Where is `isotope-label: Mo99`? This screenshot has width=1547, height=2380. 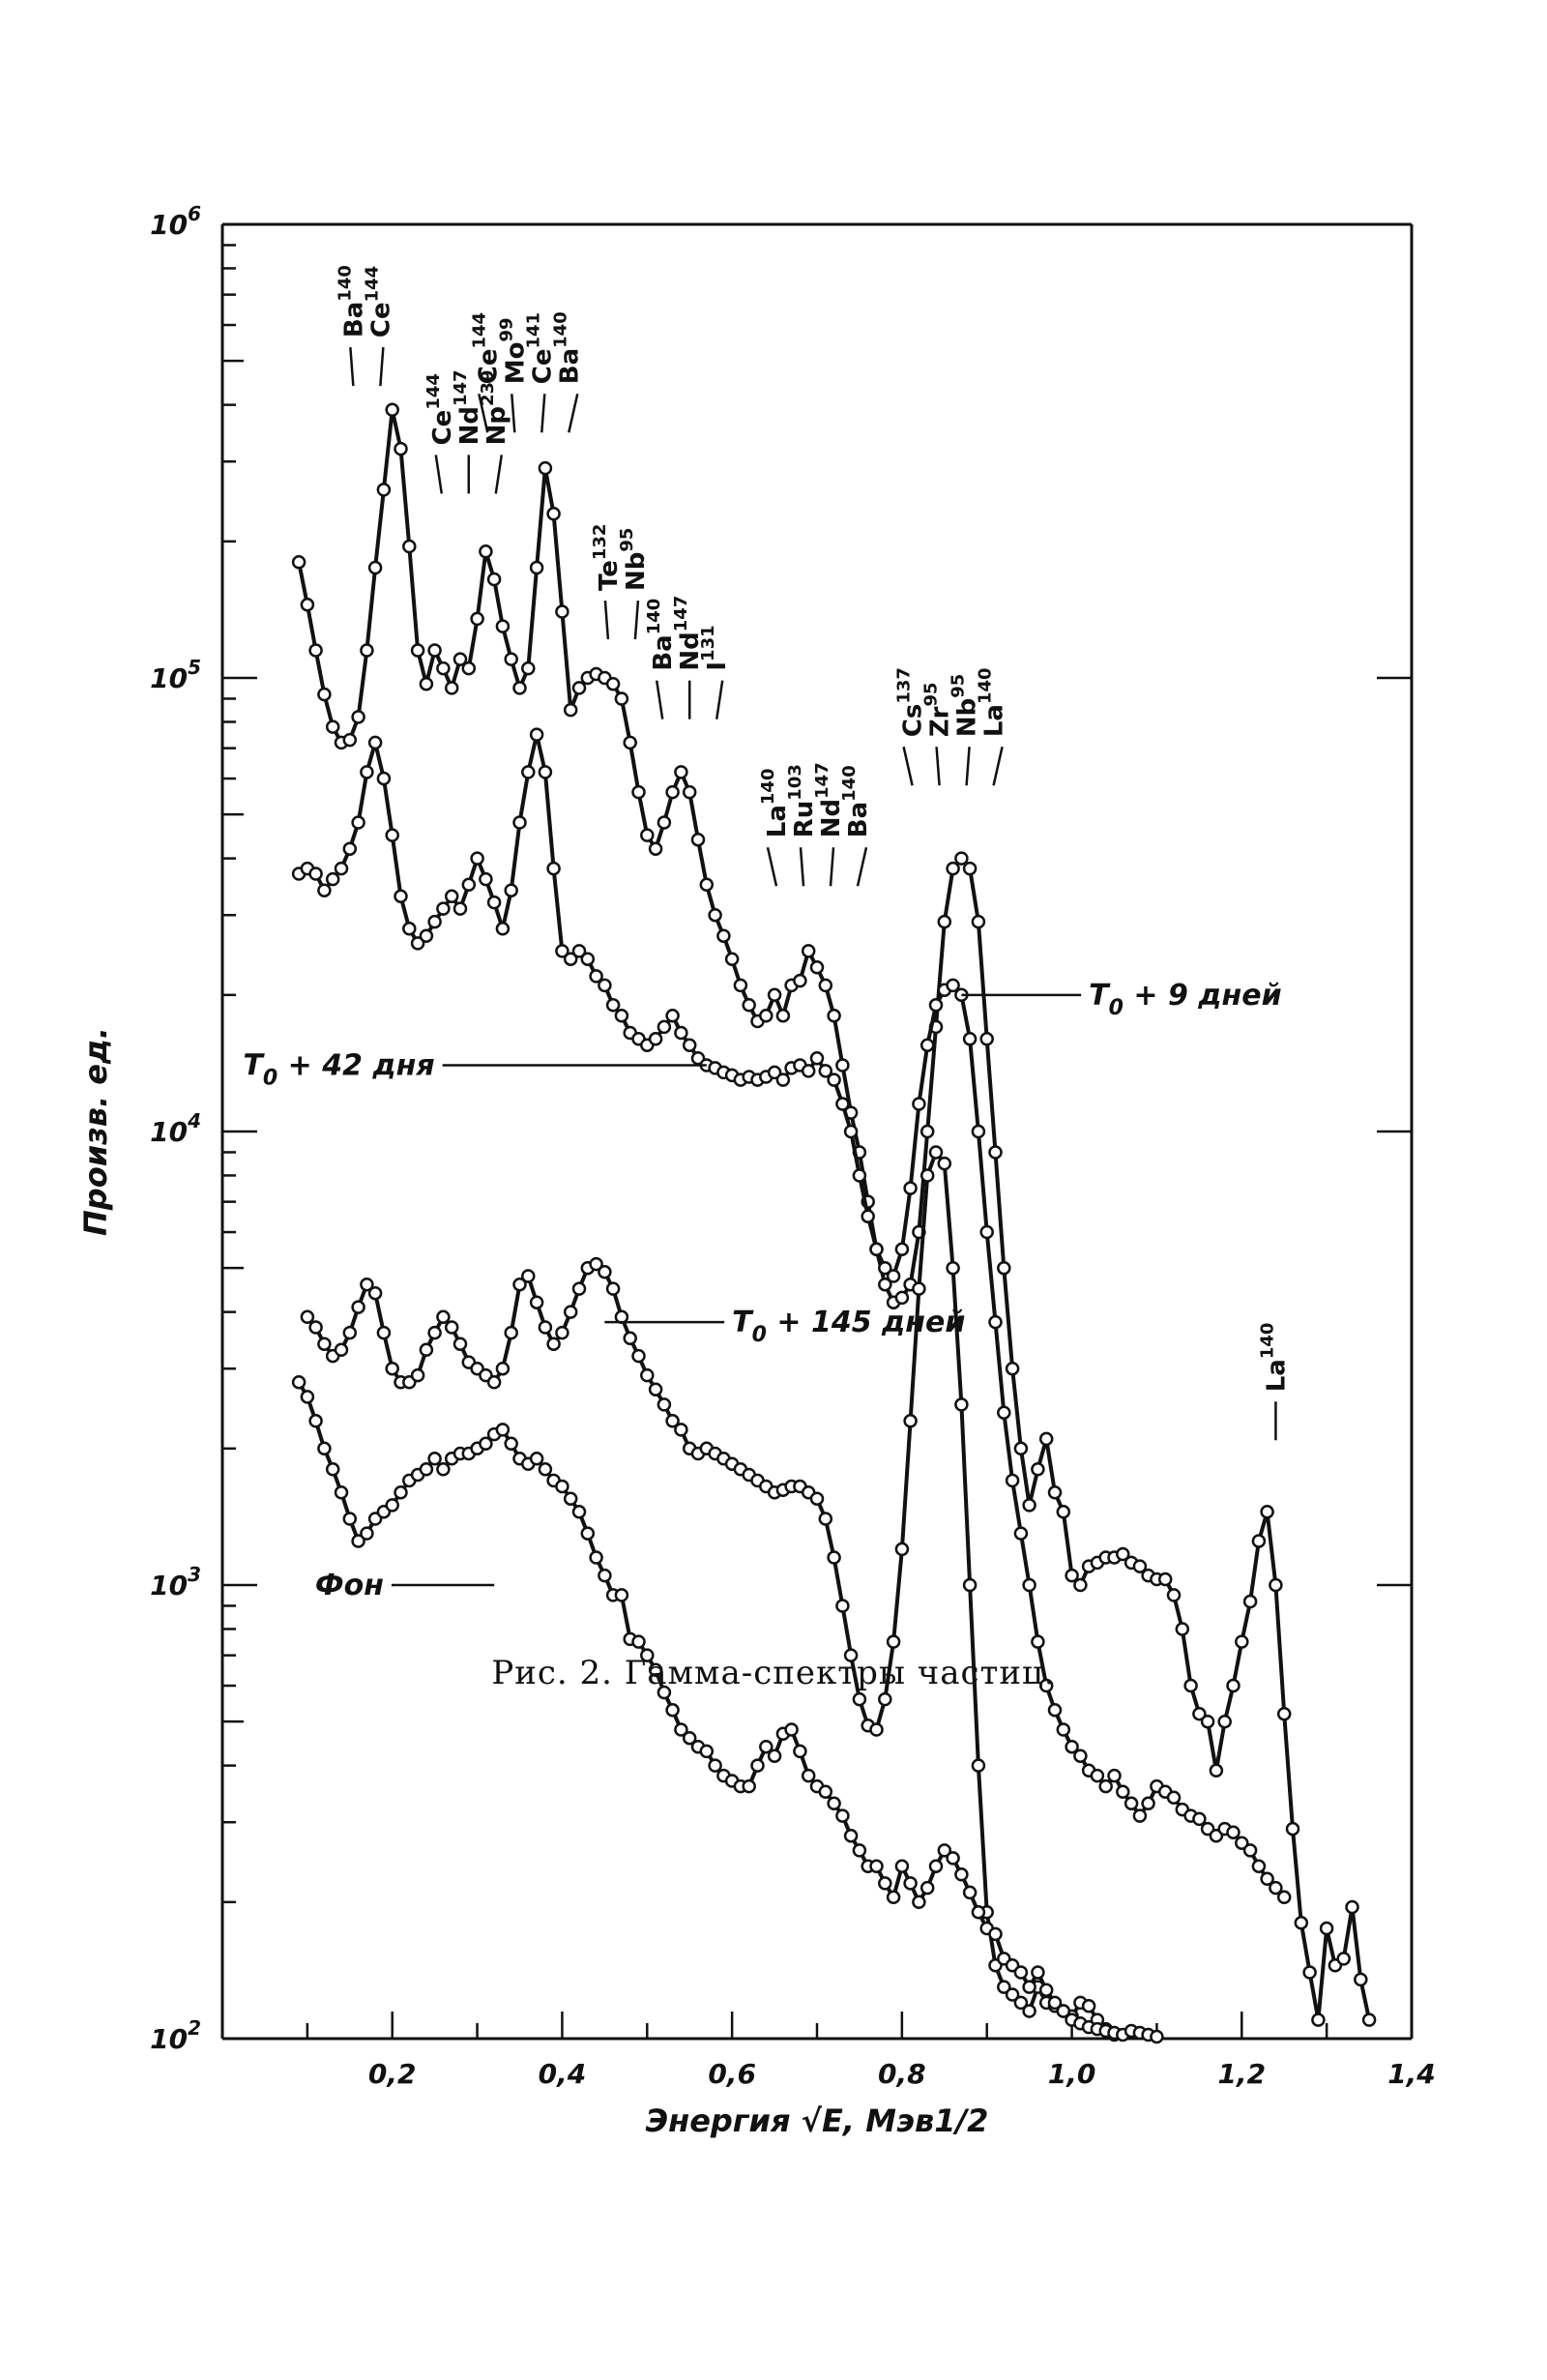
isotope-label: Mo99 is located at coordinates (513, 351).